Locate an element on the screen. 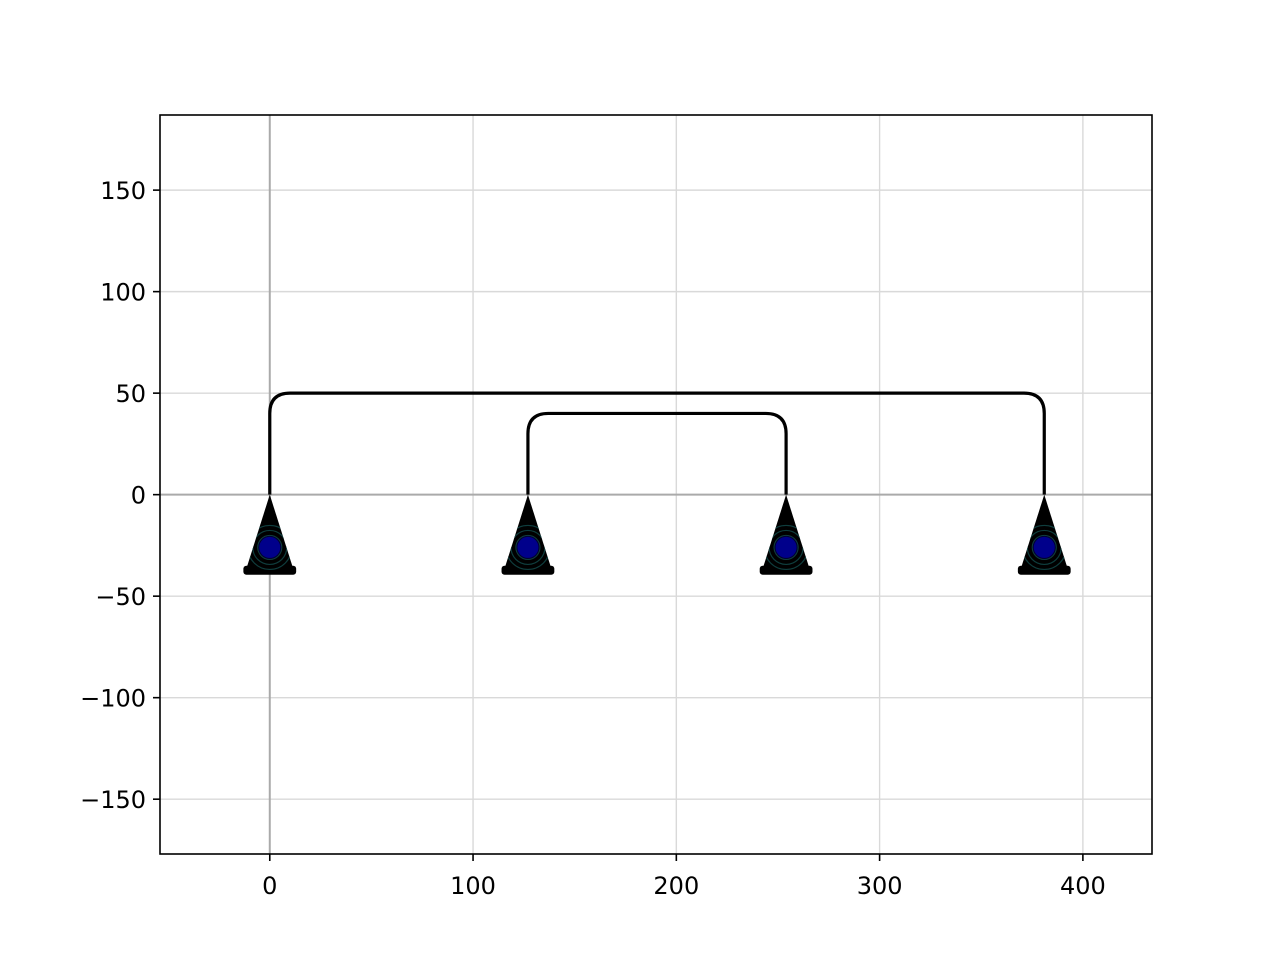  y-tick-label-1: −100 is located at coordinates (113, 699).